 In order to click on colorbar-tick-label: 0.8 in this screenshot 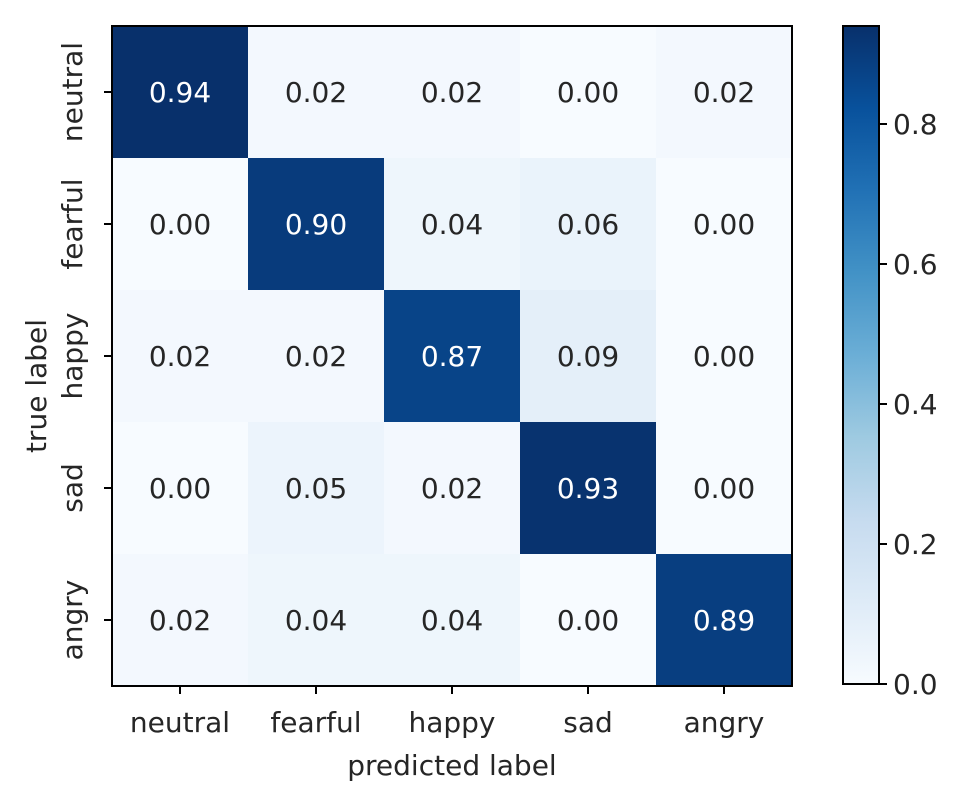, I will do `click(915, 124)`.